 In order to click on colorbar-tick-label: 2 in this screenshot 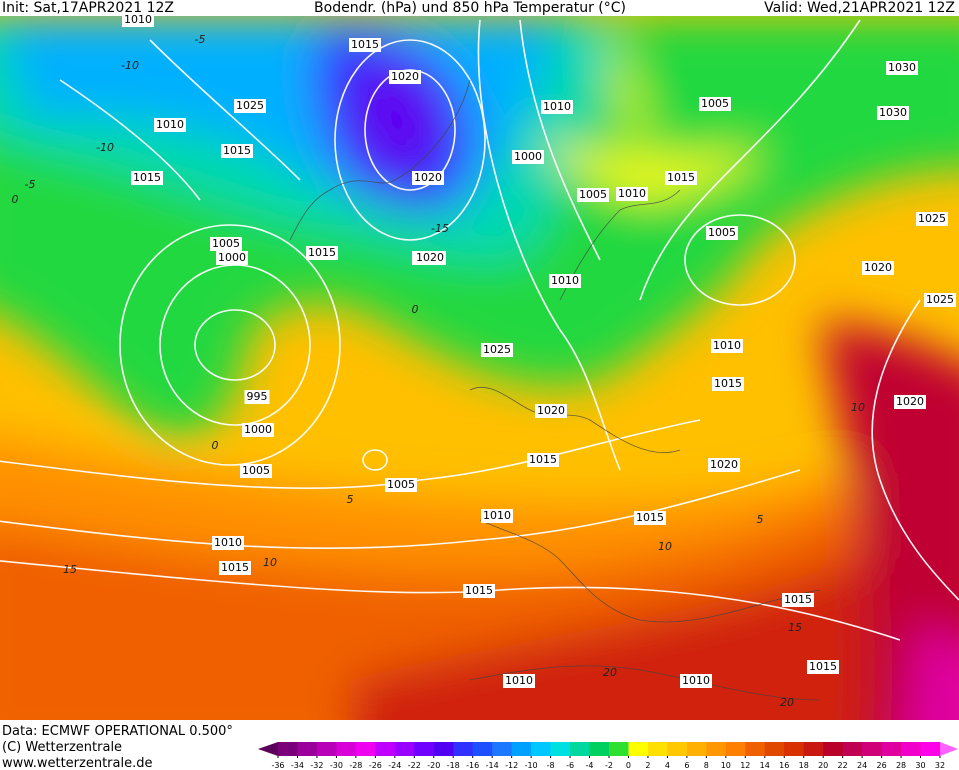, I will do `click(647, 765)`.